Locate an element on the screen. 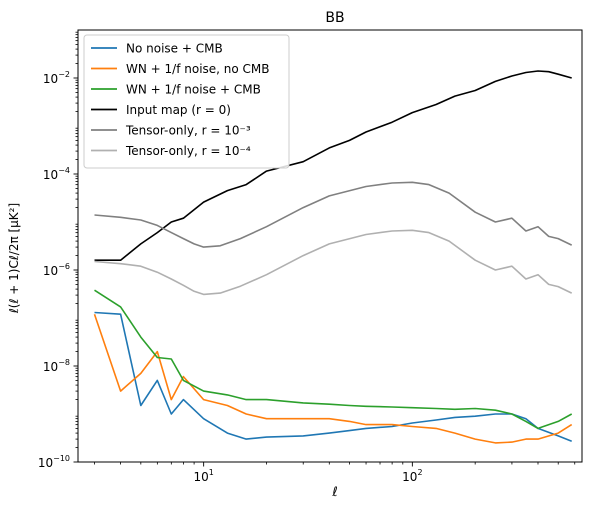 Image resolution: width=600 pixels, height=512 pixels. legend-label-5: Tensor-only, r = 10⁻⁴ is located at coordinates (188, 151).